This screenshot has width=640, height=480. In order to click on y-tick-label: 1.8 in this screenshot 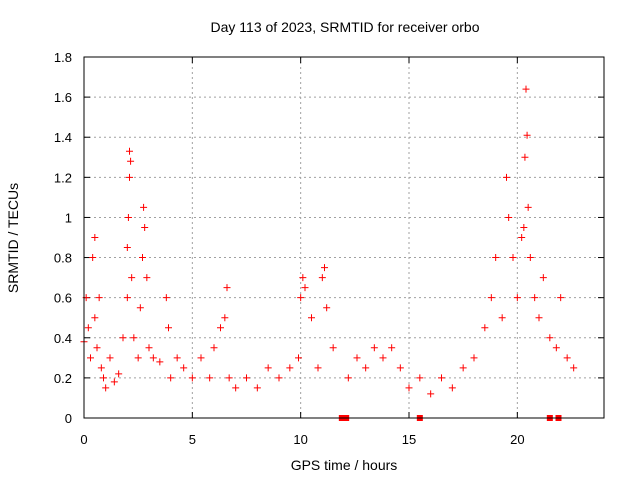, I will do `click(63, 57)`.